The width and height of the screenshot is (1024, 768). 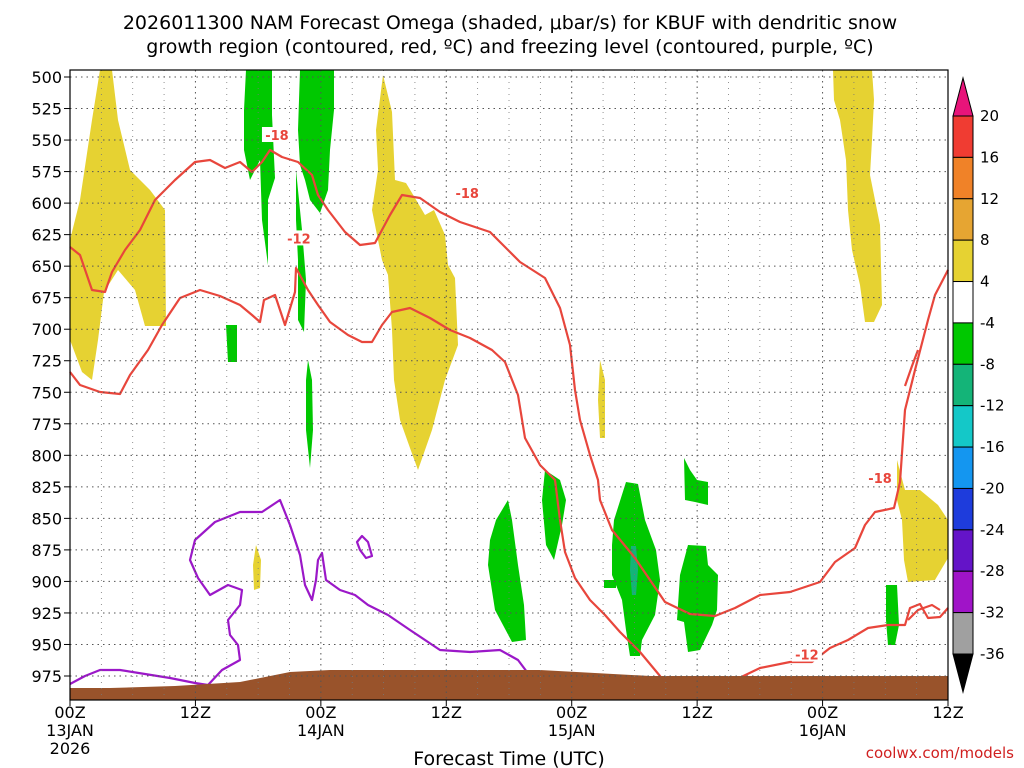 What do you see at coordinates (46, 298) in the screenshot?
I see `y-tick-label: 675` at bounding box center [46, 298].